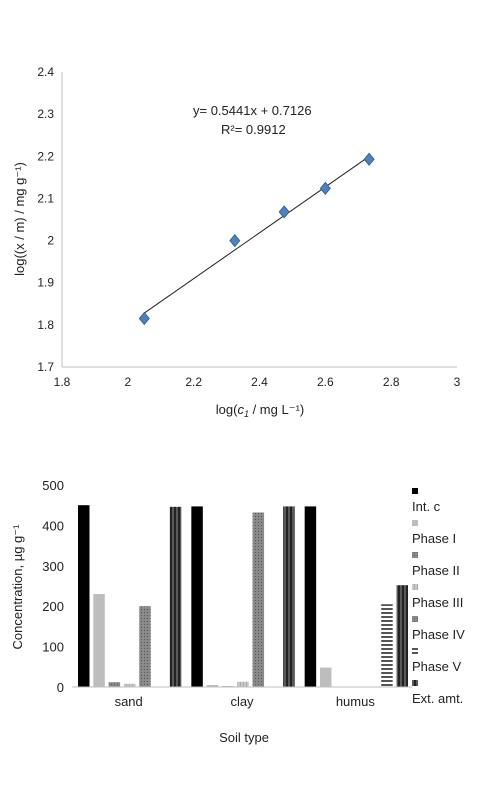 The height and width of the screenshot is (800, 500). What do you see at coordinates (252, 110) in the screenshot?
I see `scatter-equation-label: y= 0.5441x + 0.7126` at bounding box center [252, 110].